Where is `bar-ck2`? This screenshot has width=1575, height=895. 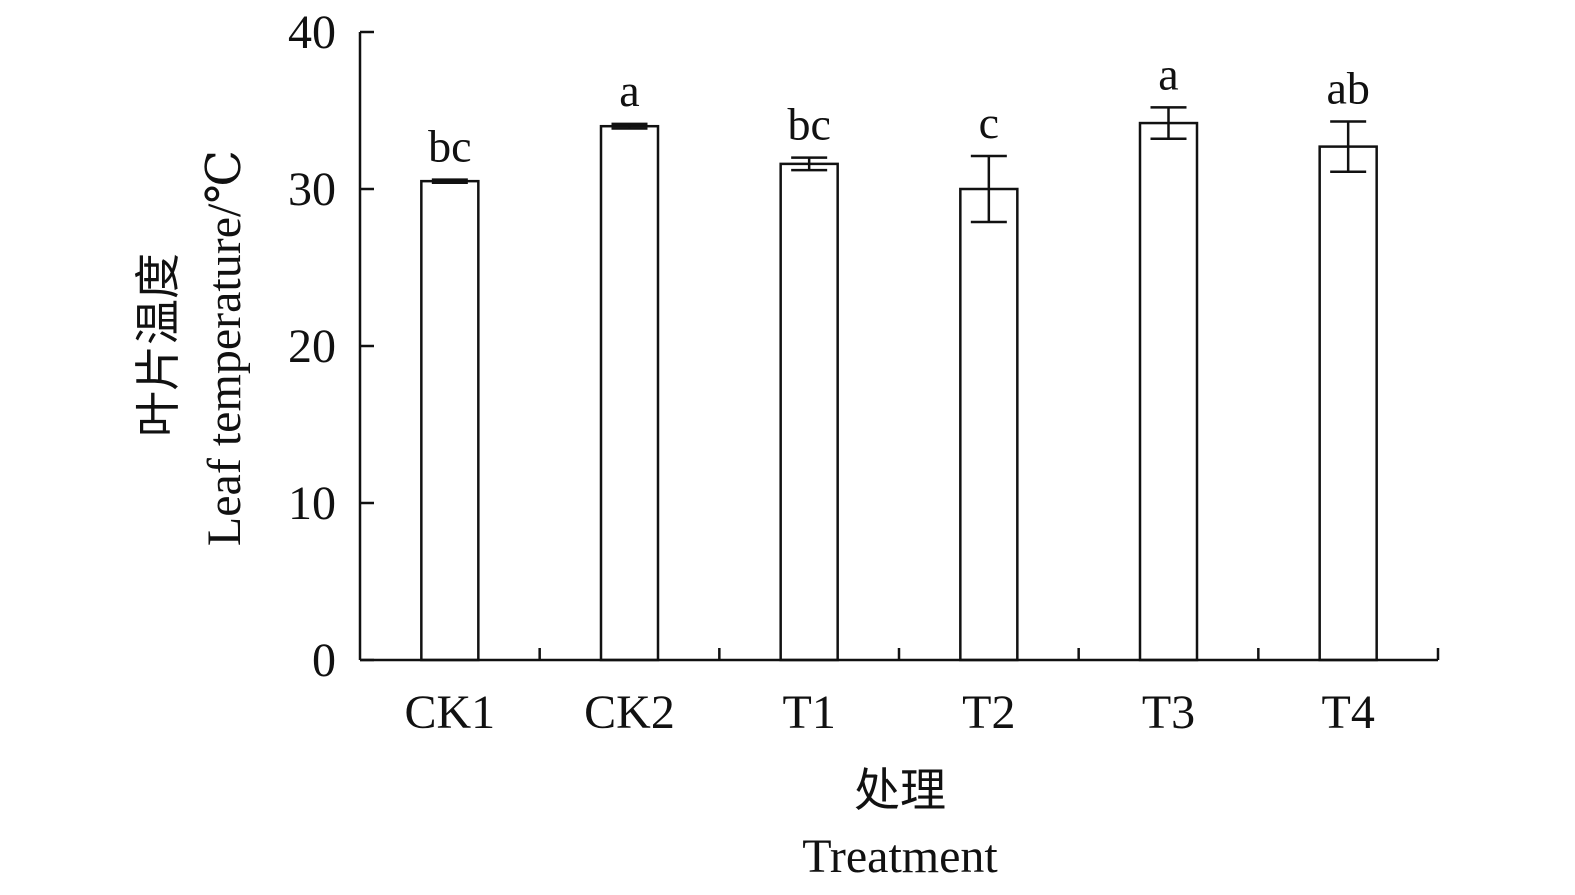 bar-ck2 is located at coordinates (629, 393).